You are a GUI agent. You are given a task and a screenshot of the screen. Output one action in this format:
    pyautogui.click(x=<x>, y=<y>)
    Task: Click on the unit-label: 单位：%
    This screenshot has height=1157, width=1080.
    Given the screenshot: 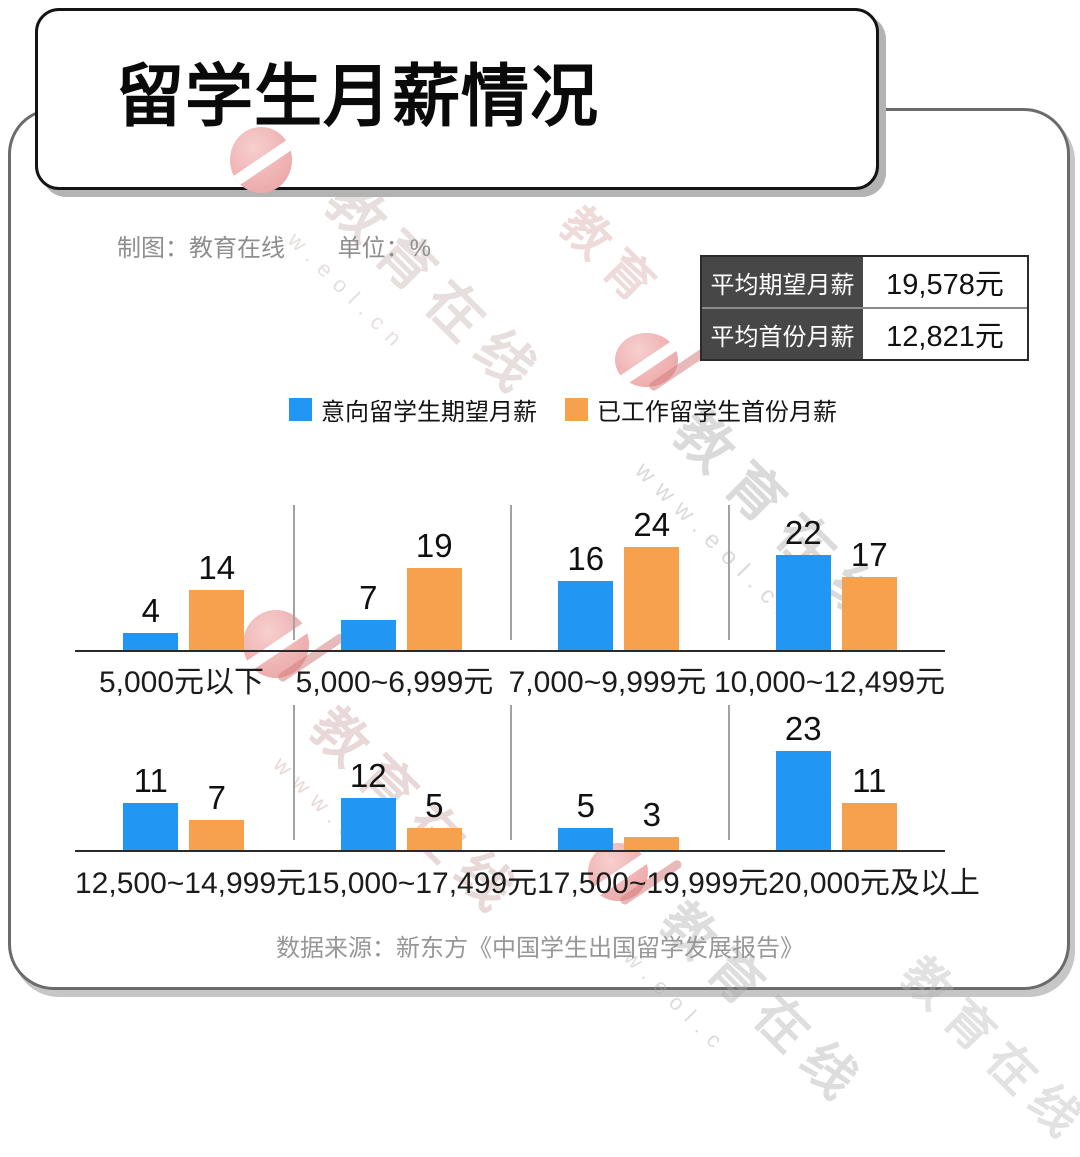 What is the action you would take?
    pyautogui.click(x=384, y=248)
    